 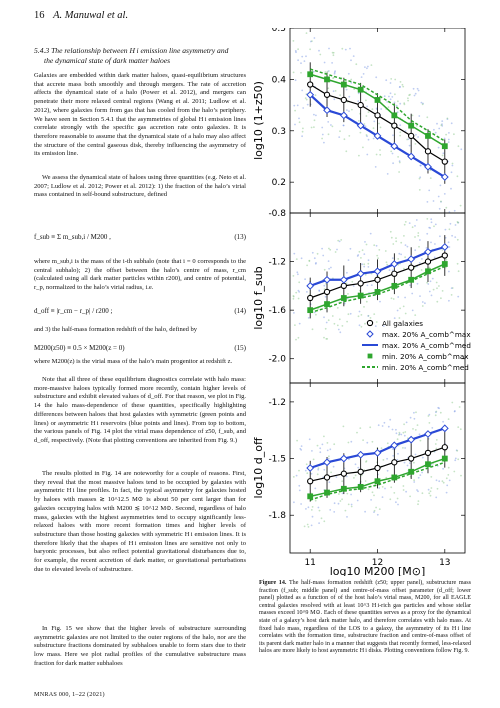 What do you see at coordinates (277, 263) in the screenshot?
I see `y-tick-label: -1.2` at bounding box center [277, 263].